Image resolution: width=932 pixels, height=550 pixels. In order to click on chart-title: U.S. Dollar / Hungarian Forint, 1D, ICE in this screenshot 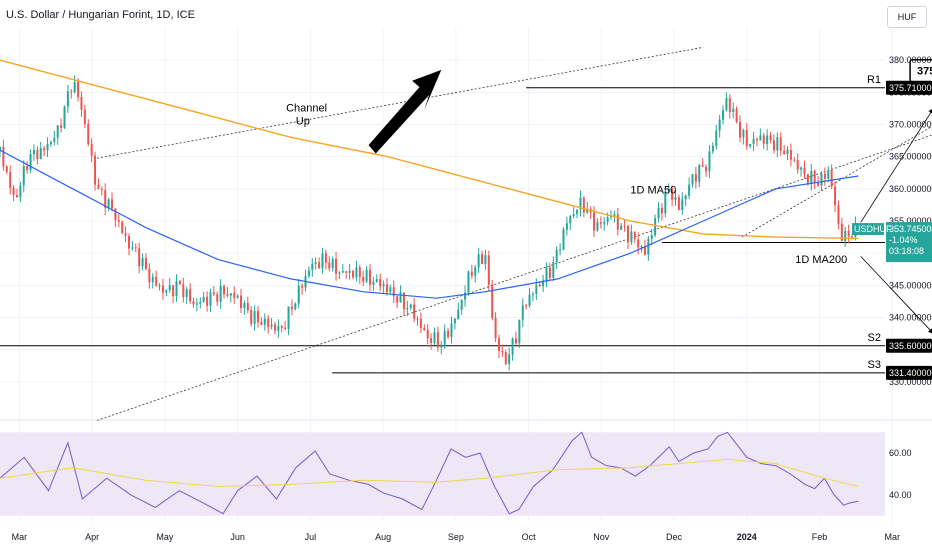, I will do `click(100, 15)`.